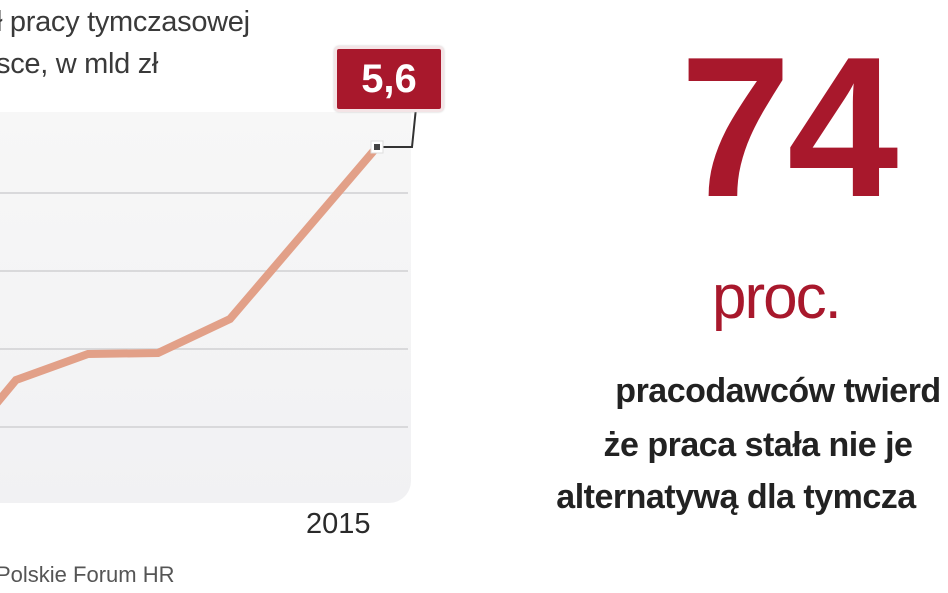 The width and height of the screenshot is (948, 593). Describe the element at coordinates (758, 445) in the screenshot. I see `stat-description-line-2: że praca stała nie je` at that location.